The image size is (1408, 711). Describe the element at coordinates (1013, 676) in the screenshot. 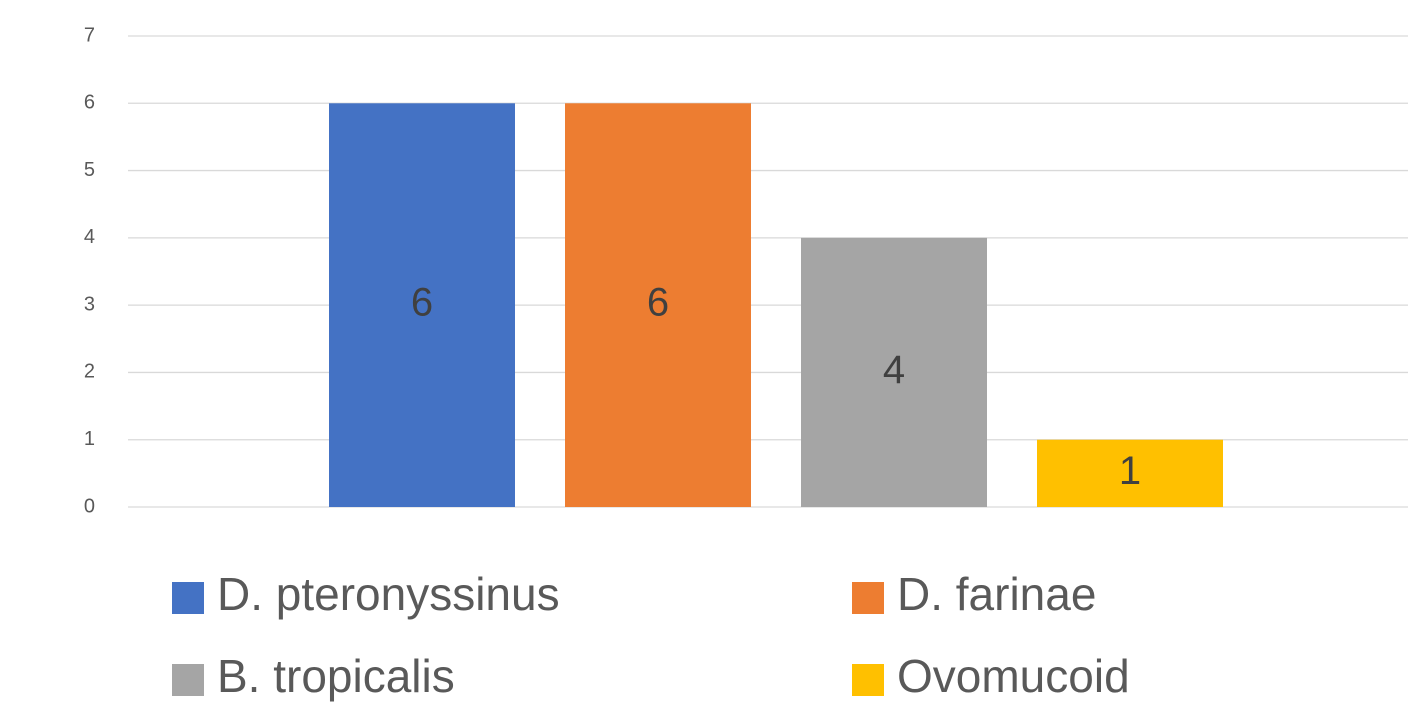

I see `legend-label: Ovomucoid` at that location.